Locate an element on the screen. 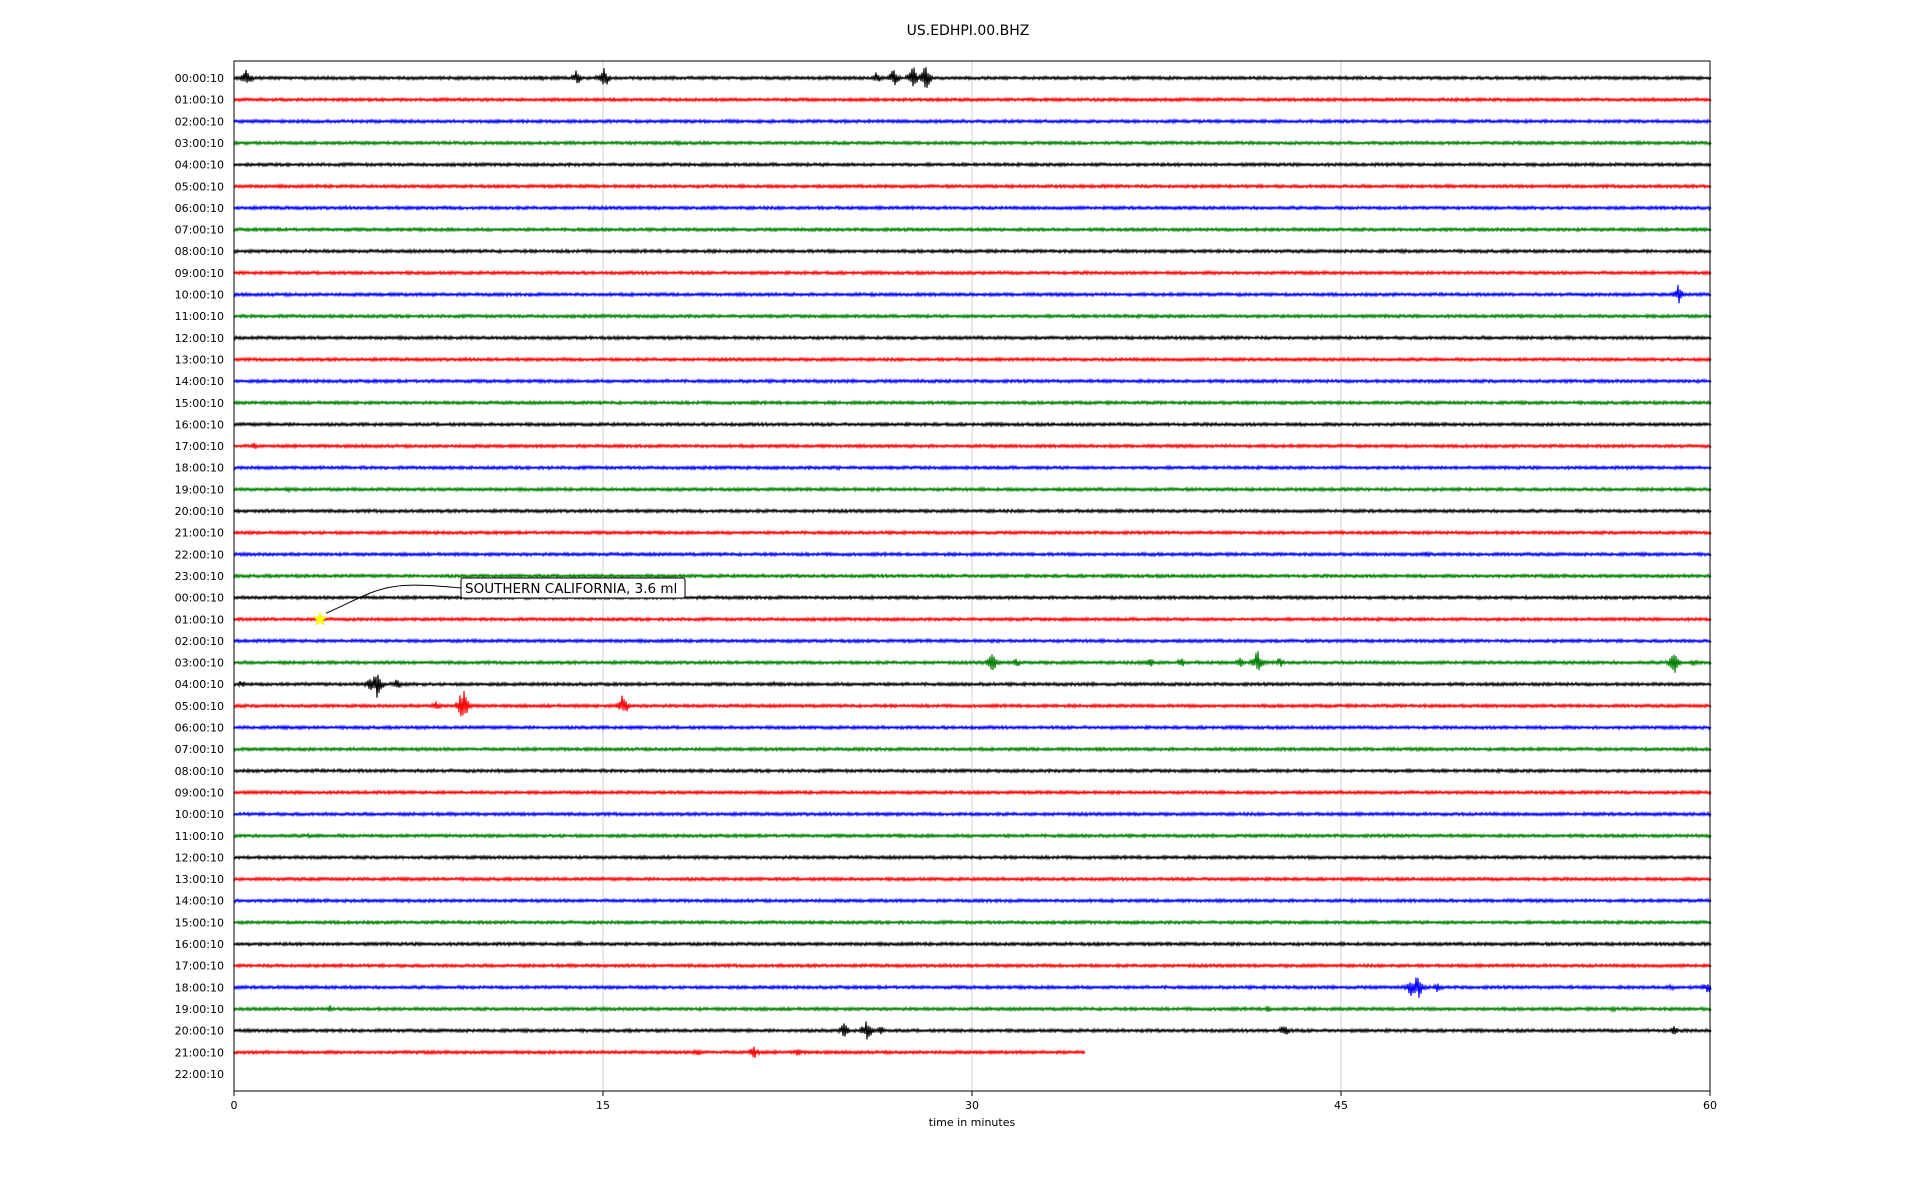 The height and width of the screenshot is (1200, 1920). annotation-text: SOUTHERN CALIFORNIA, 3.6 ml is located at coordinates (571, 589).